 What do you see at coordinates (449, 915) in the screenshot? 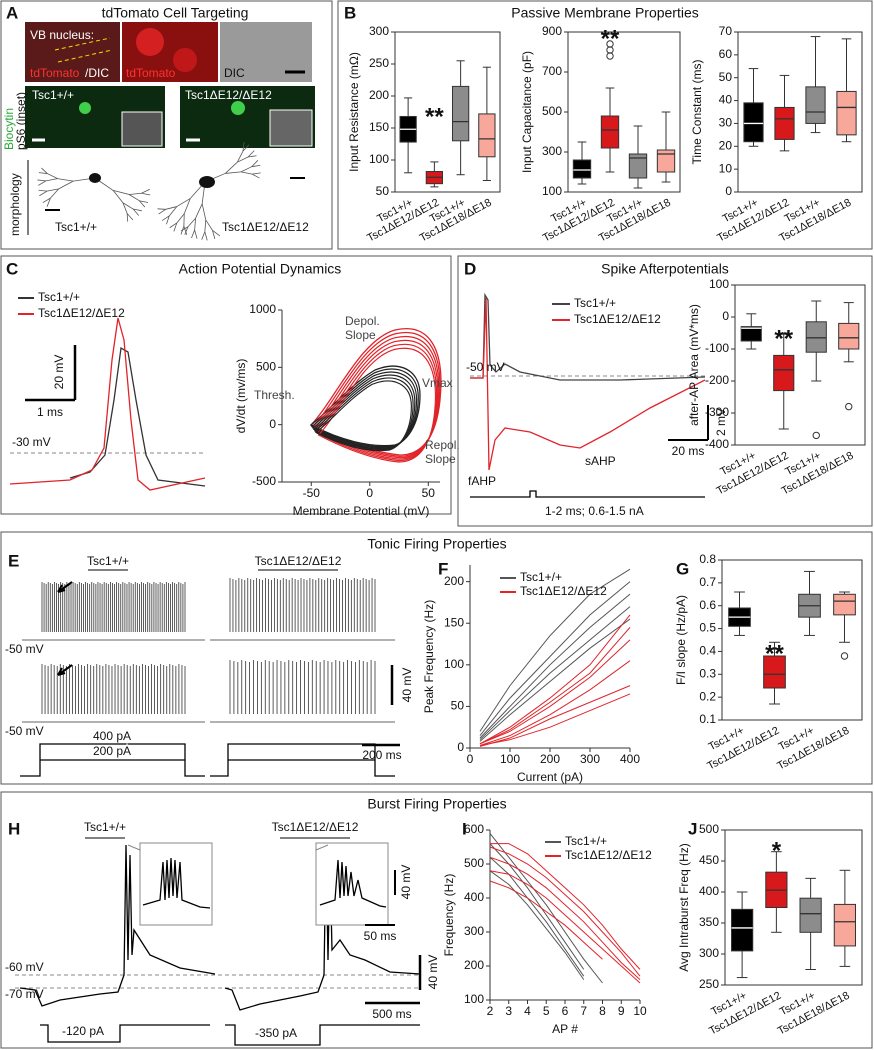
I see `y-axis-label: Frequency (Hz)` at bounding box center [449, 915].